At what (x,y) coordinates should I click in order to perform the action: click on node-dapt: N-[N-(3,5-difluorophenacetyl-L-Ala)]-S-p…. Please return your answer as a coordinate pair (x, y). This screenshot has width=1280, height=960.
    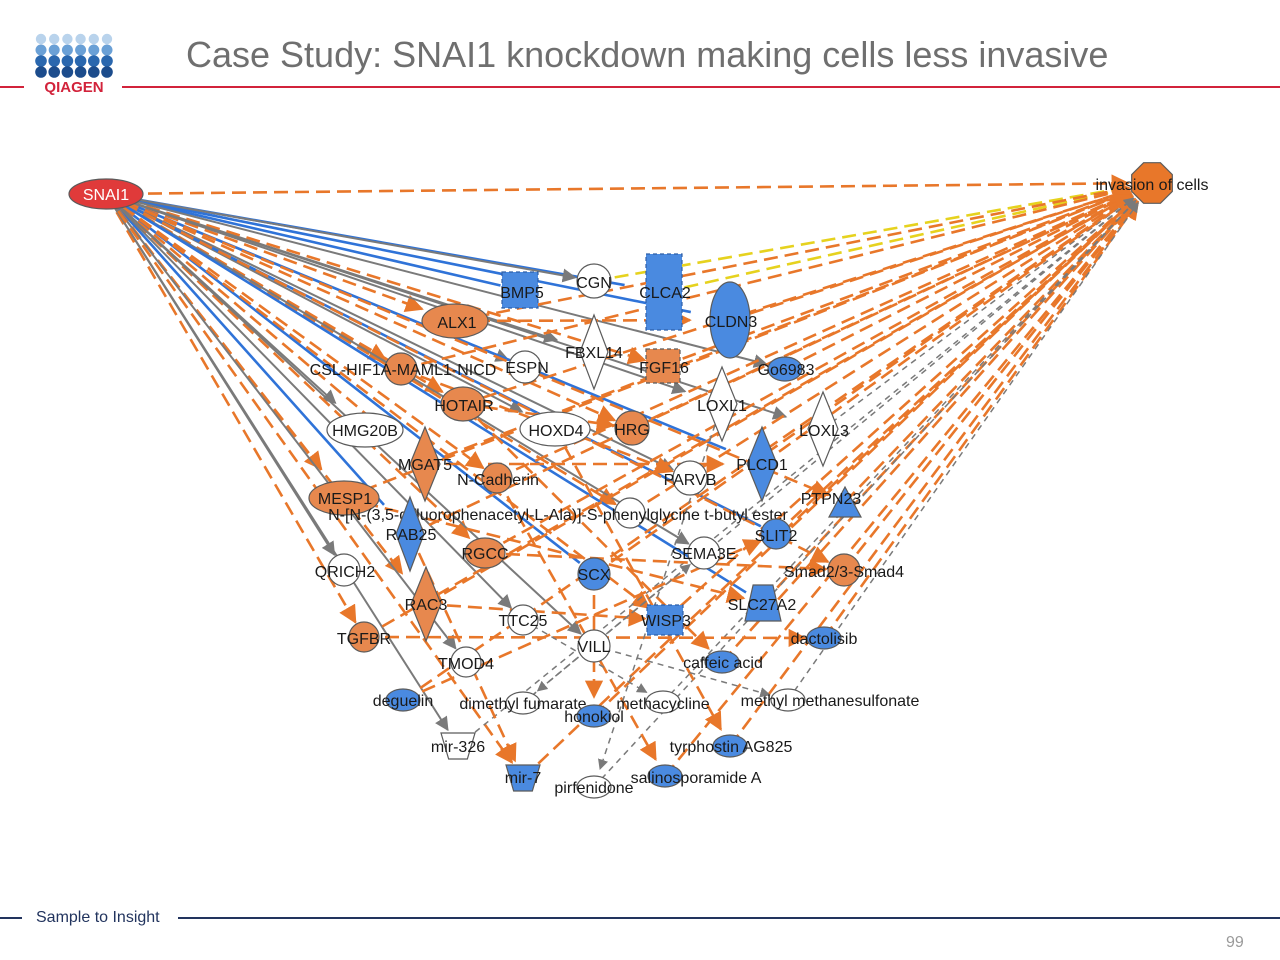
    Looking at the image, I should click on (558, 513).